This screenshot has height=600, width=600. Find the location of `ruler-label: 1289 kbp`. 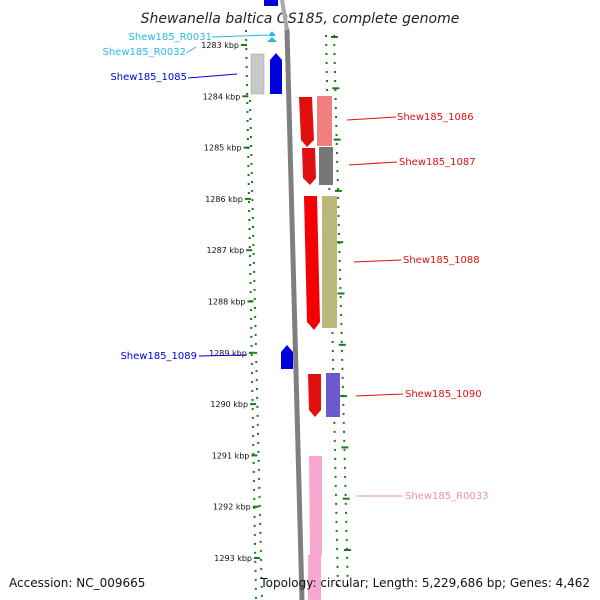

ruler-label: 1289 kbp is located at coordinates (228, 353).